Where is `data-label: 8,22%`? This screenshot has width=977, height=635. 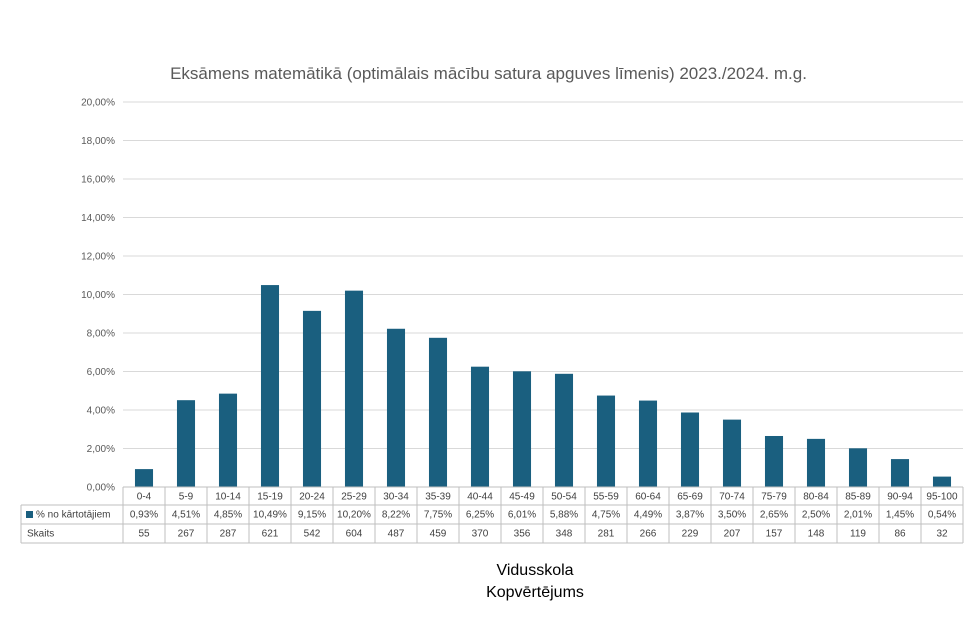 data-label: 8,22% is located at coordinates (396, 515).